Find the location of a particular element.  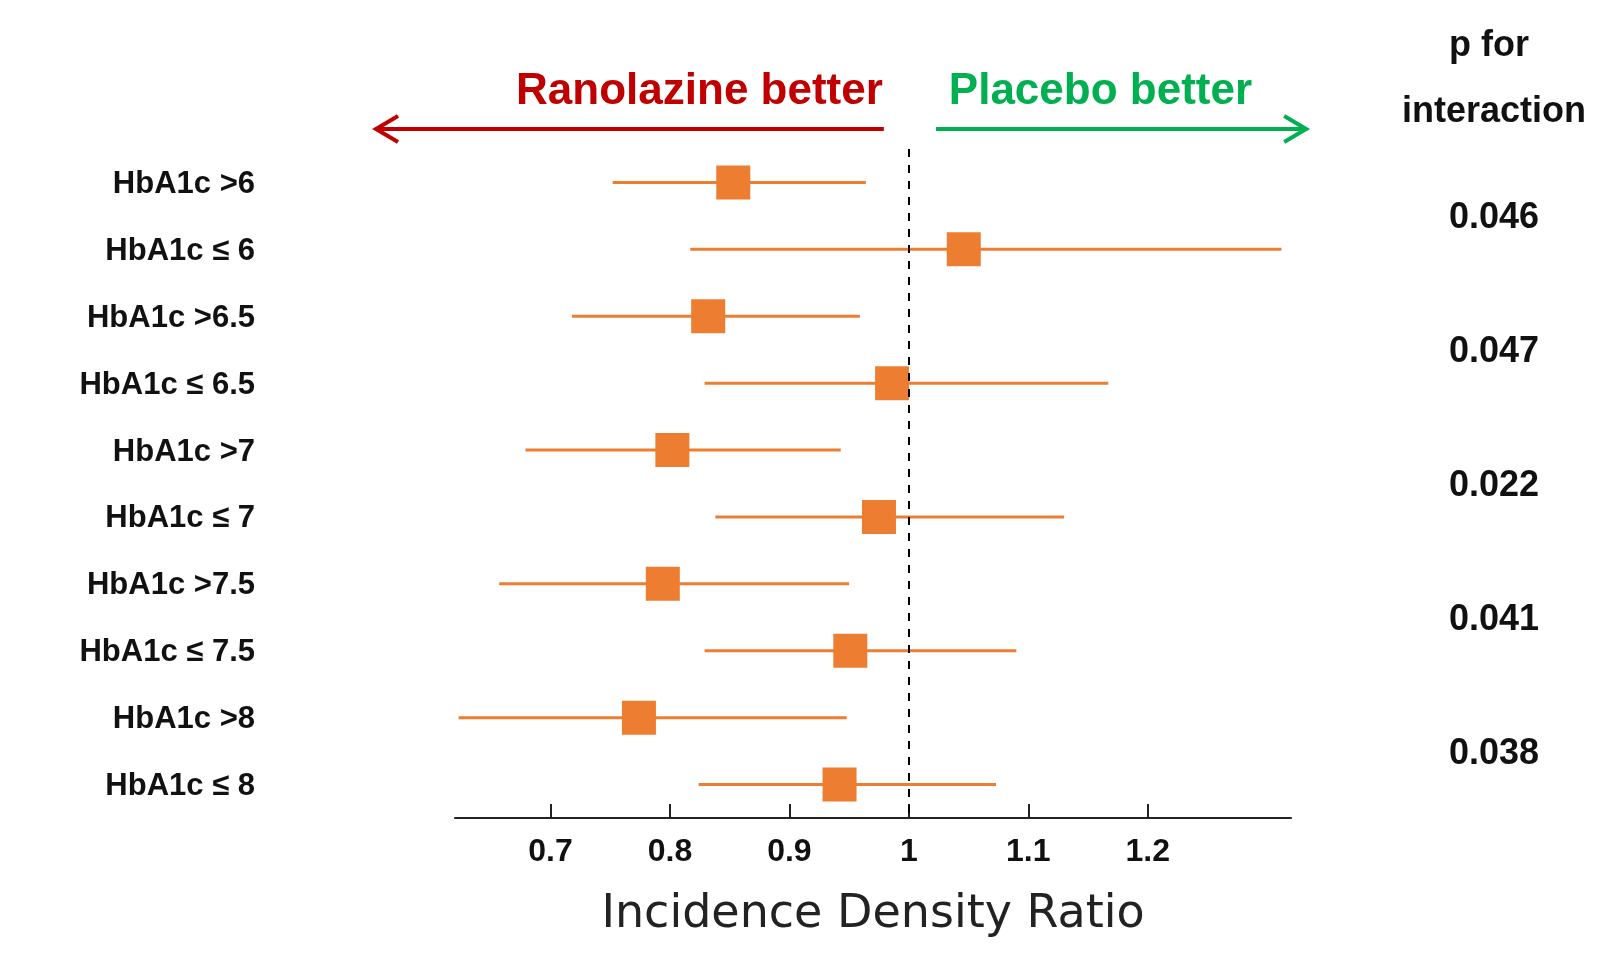

y-tick-label: HbA1c ≤ 7.5 is located at coordinates (167, 651).